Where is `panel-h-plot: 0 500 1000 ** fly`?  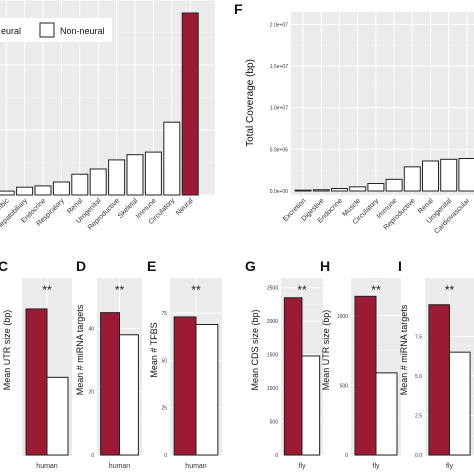
panel-h-plot: 0 500 1000 ** fly is located at coordinates (369, 374).